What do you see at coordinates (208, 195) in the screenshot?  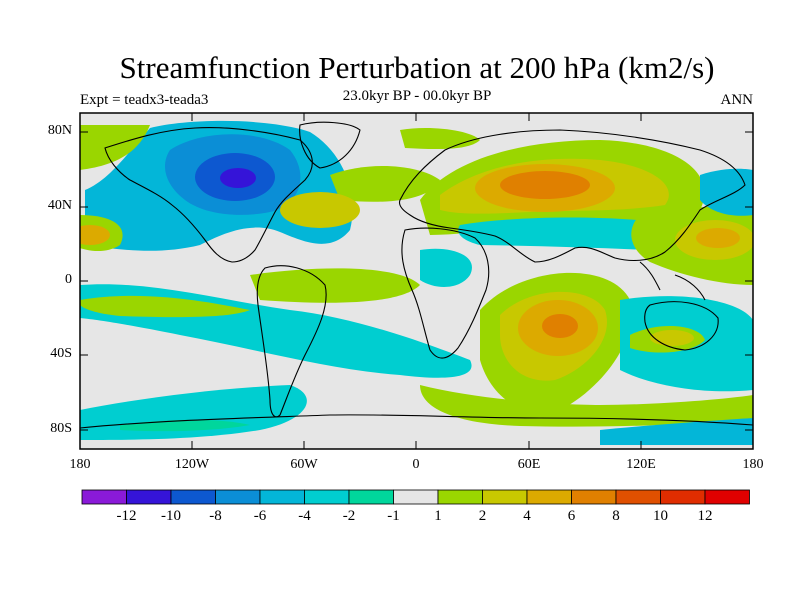 I see `coastline-north-america` at bounding box center [208, 195].